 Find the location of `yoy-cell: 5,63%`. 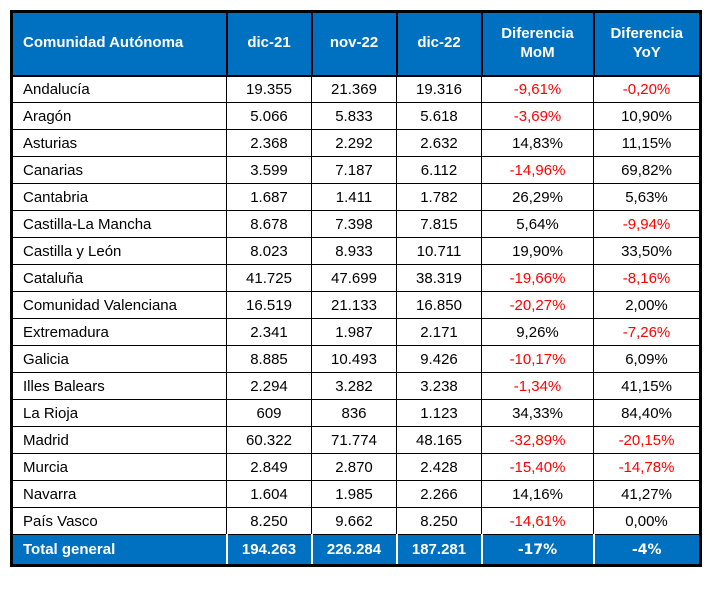

yoy-cell: 5,63% is located at coordinates (647, 197).